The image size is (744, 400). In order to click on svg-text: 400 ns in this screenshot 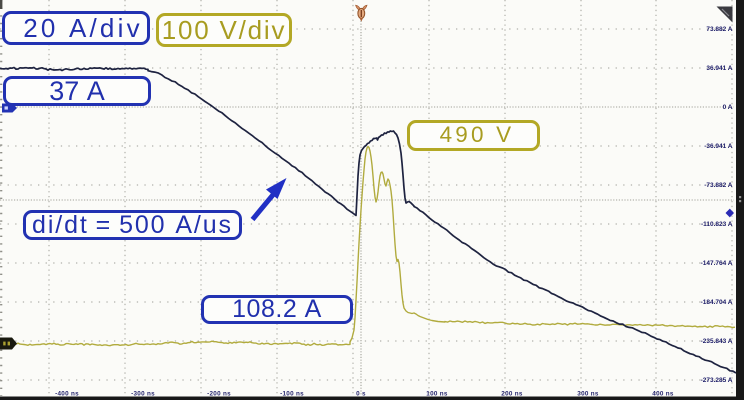, I will do `click(663, 393)`.